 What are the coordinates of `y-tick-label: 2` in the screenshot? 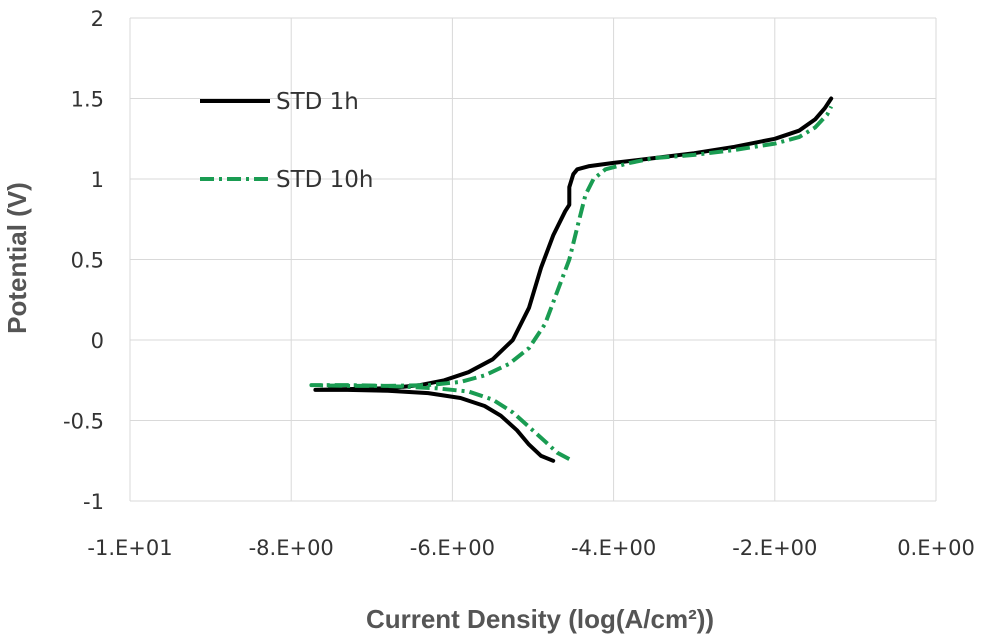 It's located at (97, 19).